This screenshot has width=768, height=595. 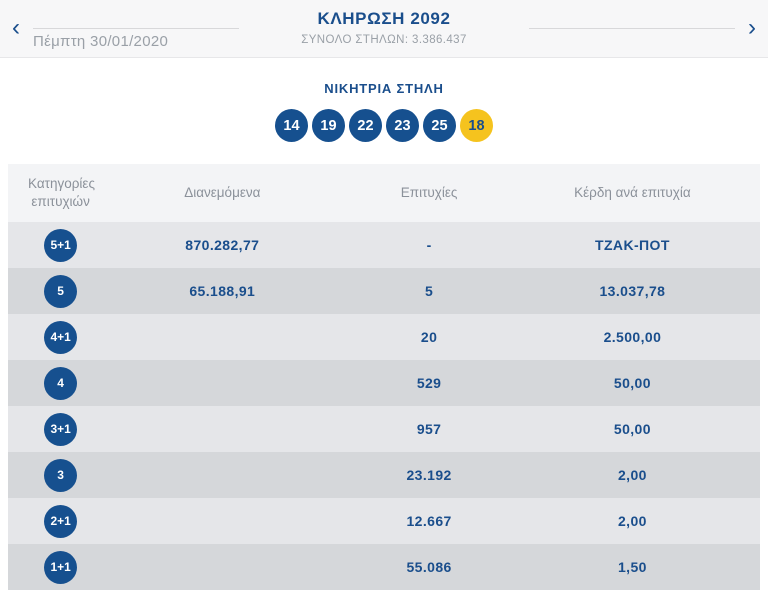 I want to click on header-cell-winners: Επιτυχίες, so click(x=429, y=192).